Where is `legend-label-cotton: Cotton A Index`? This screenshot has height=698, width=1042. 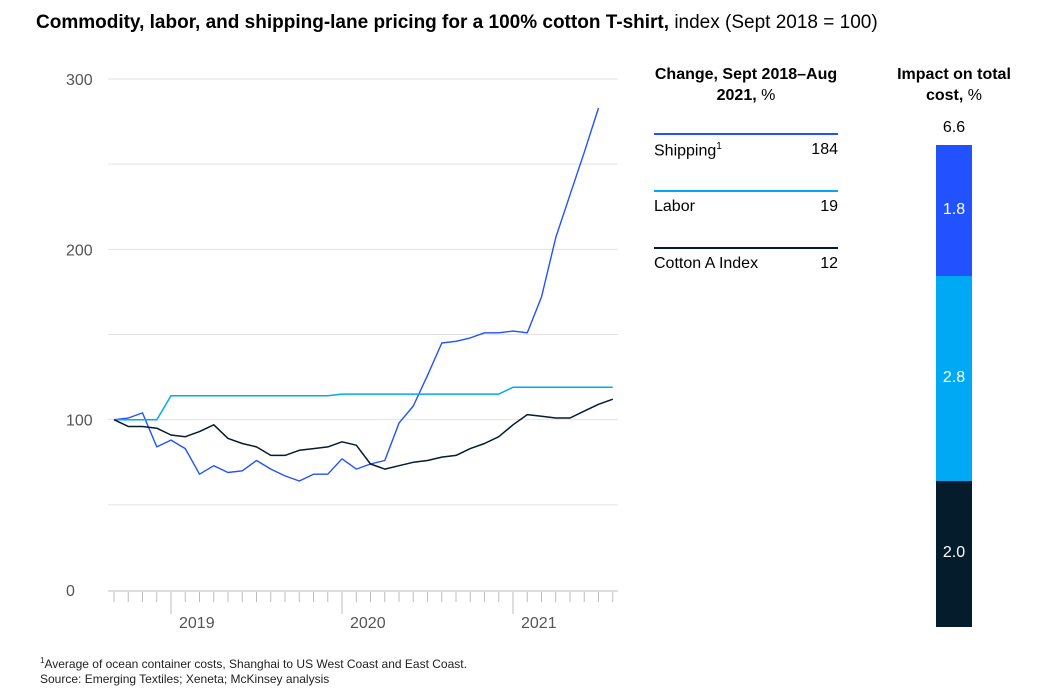 legend-label-cotton: Cotton A Index is located at coordinates (706, 263).